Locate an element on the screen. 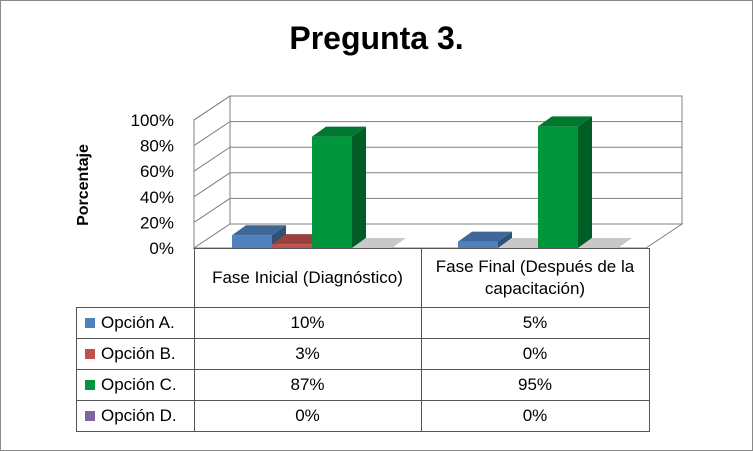  series-legend-cell: Opción B. is located at coordinates (135, 354).